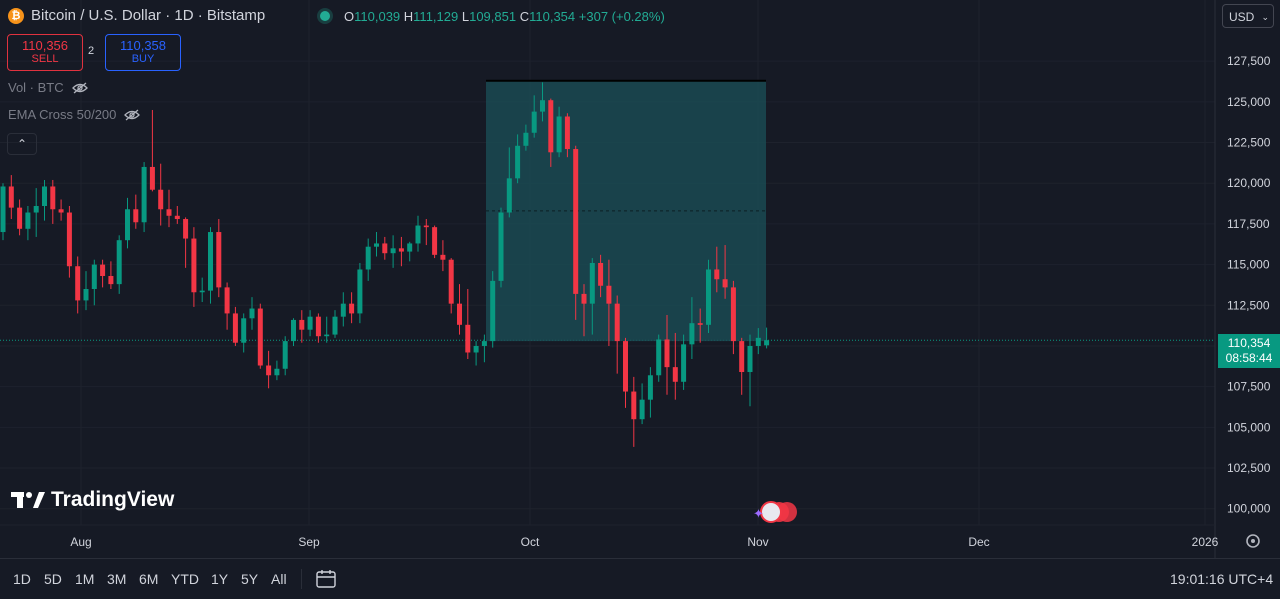  What do you see at coordinates (978, 542) in the screenshot?
I see `time-tick-label: Dec` at bounding box center [978, 542].